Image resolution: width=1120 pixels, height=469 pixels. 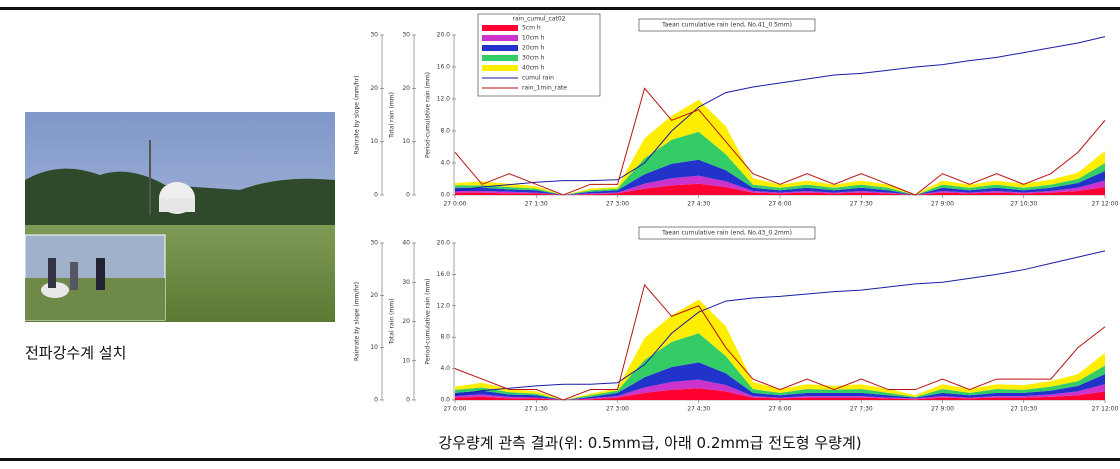 What do you see at coordinates (538, 78) in the screenshot?
I see `legend-label: cumul rain` at bounding box center [538, 78].